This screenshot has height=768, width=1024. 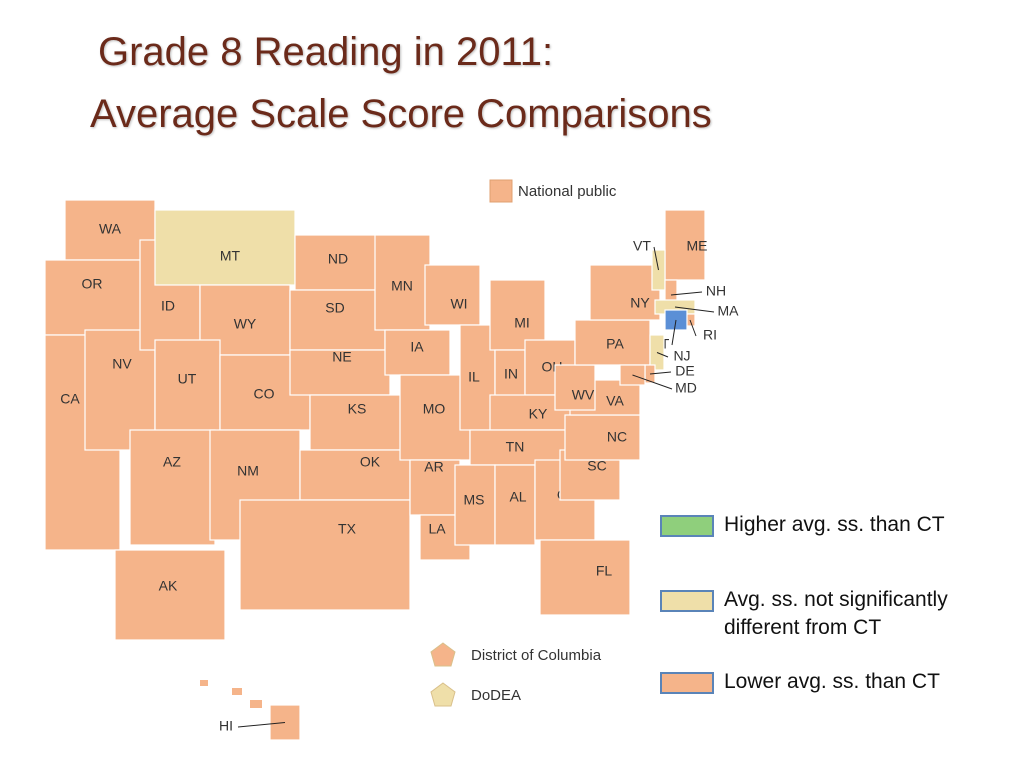 What do you see at coordinates (615, 401) in the screenshot?
I see `state-label: VA` at bounding box center [615, 401].